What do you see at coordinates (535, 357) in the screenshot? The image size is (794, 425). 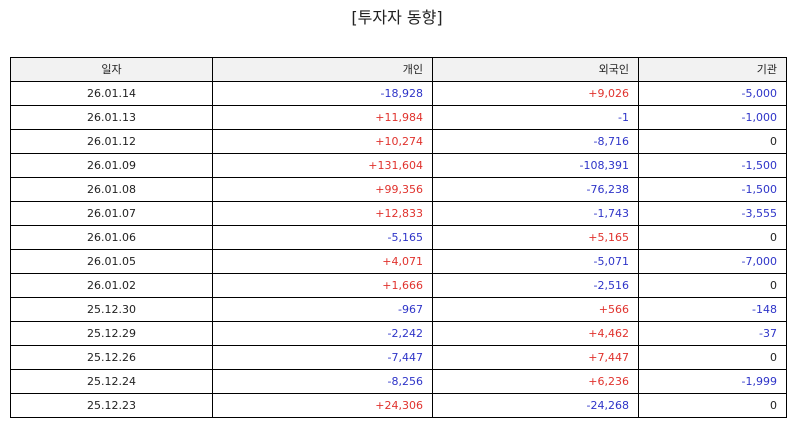 I see `cell-foreign: +7,447` at bounding box center [535, 357].